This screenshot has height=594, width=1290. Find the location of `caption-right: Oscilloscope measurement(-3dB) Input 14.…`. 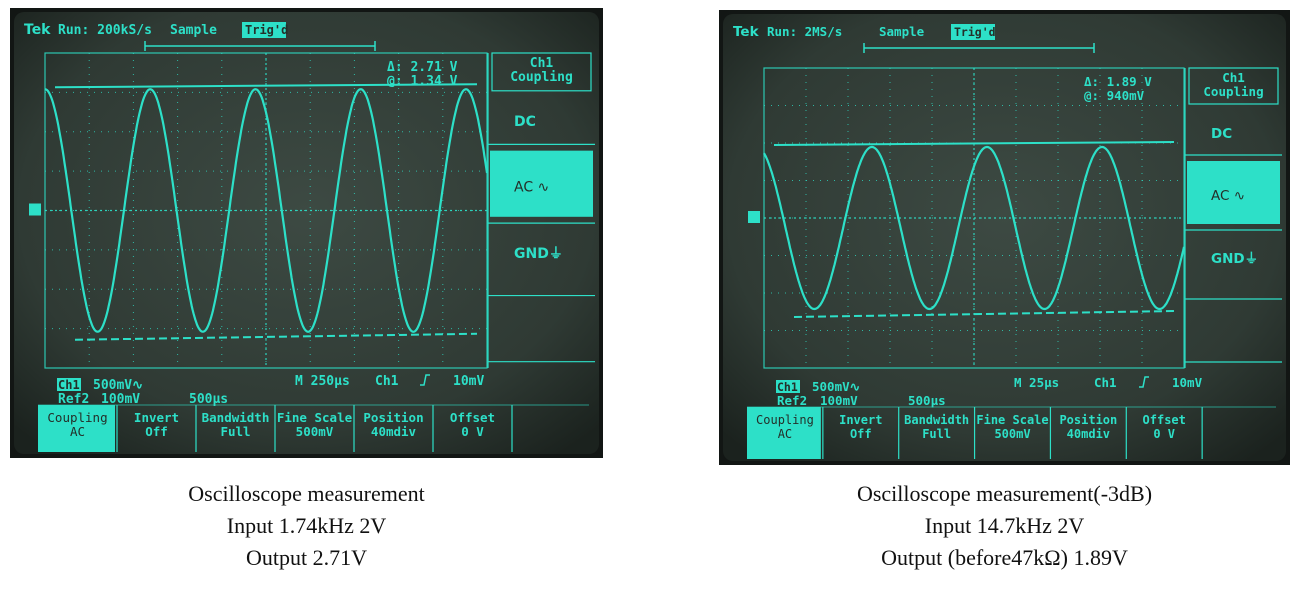

caption-right: Oscilloscope measurement(-3dB) Input 14.… is located at coordinates (1004, 526).